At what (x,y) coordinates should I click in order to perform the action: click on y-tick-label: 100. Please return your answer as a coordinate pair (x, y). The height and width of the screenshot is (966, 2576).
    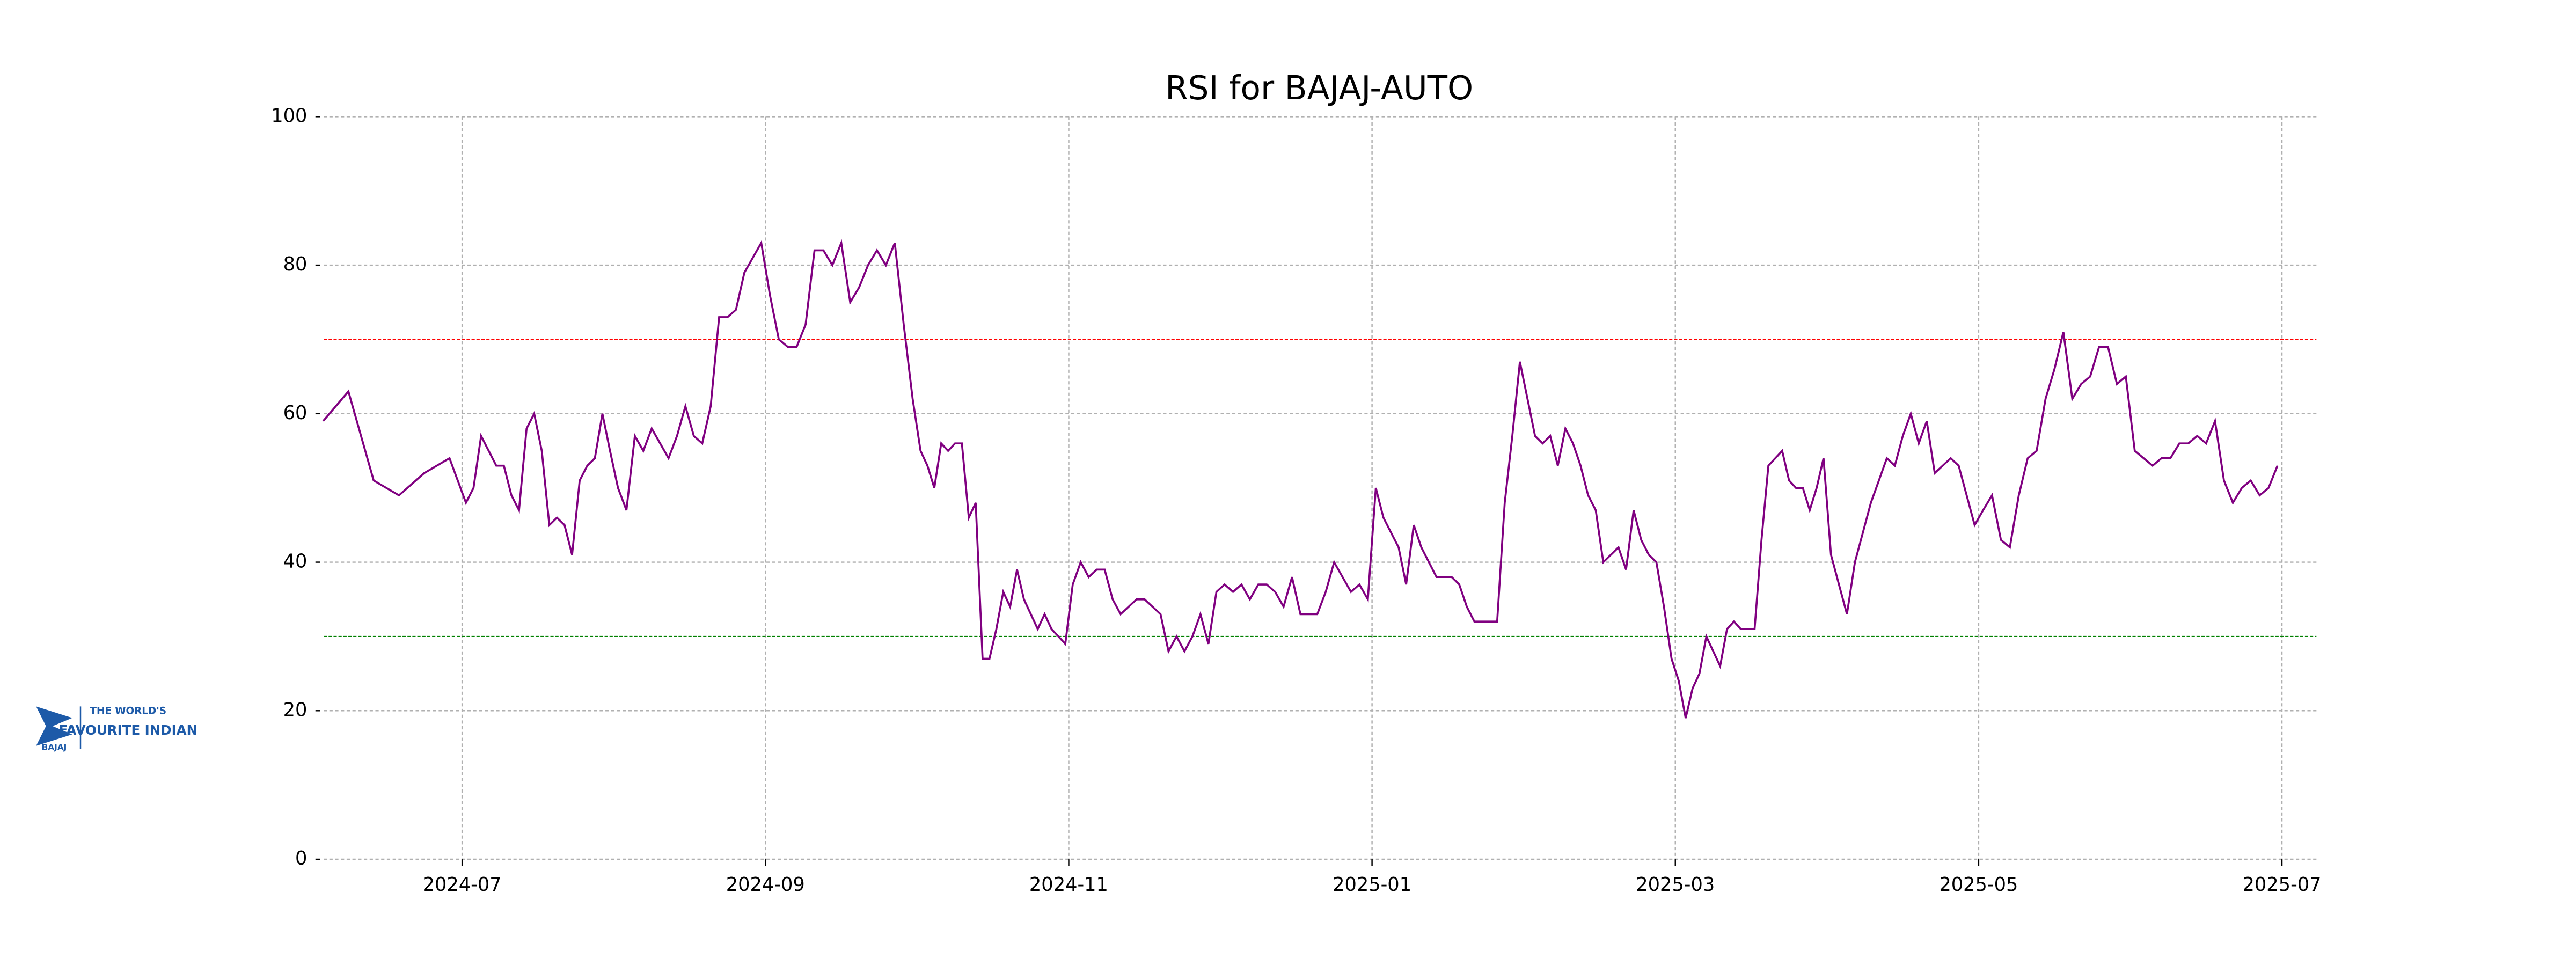
    Looking at the image, I should click on (289, 116).